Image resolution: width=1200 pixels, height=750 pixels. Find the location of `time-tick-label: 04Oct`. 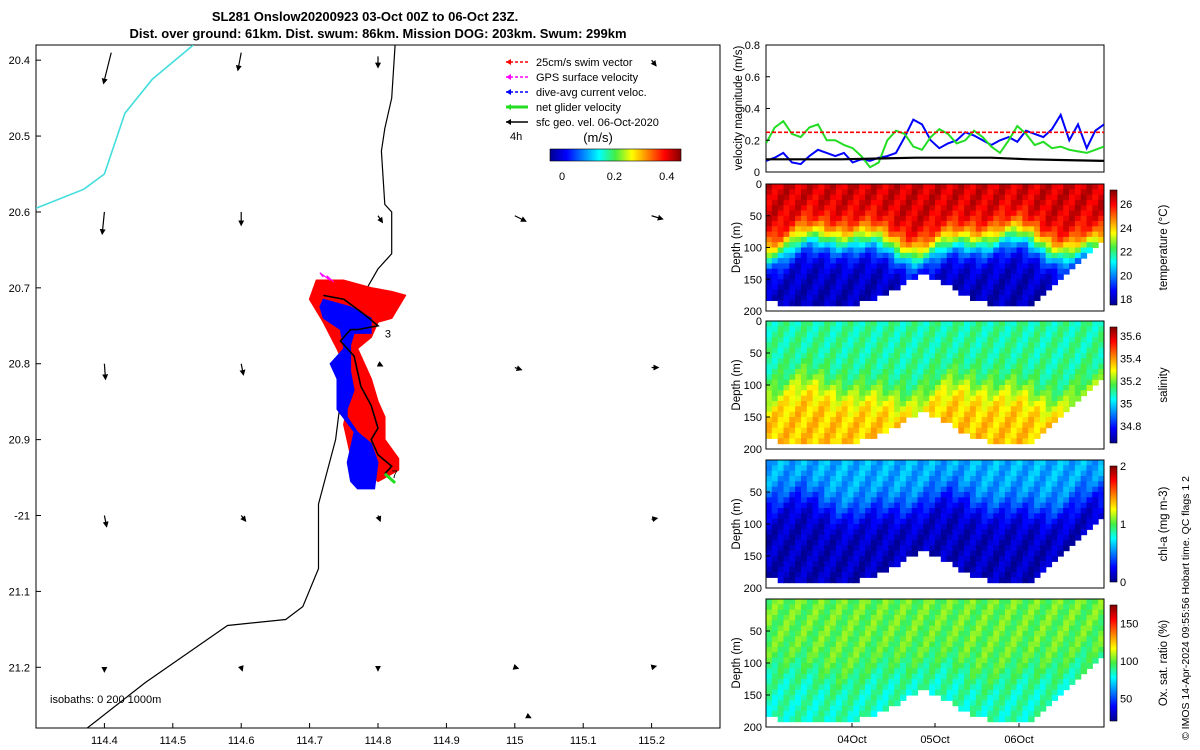

time-tick-label: 04Oct is located at coordinates (851, 740).